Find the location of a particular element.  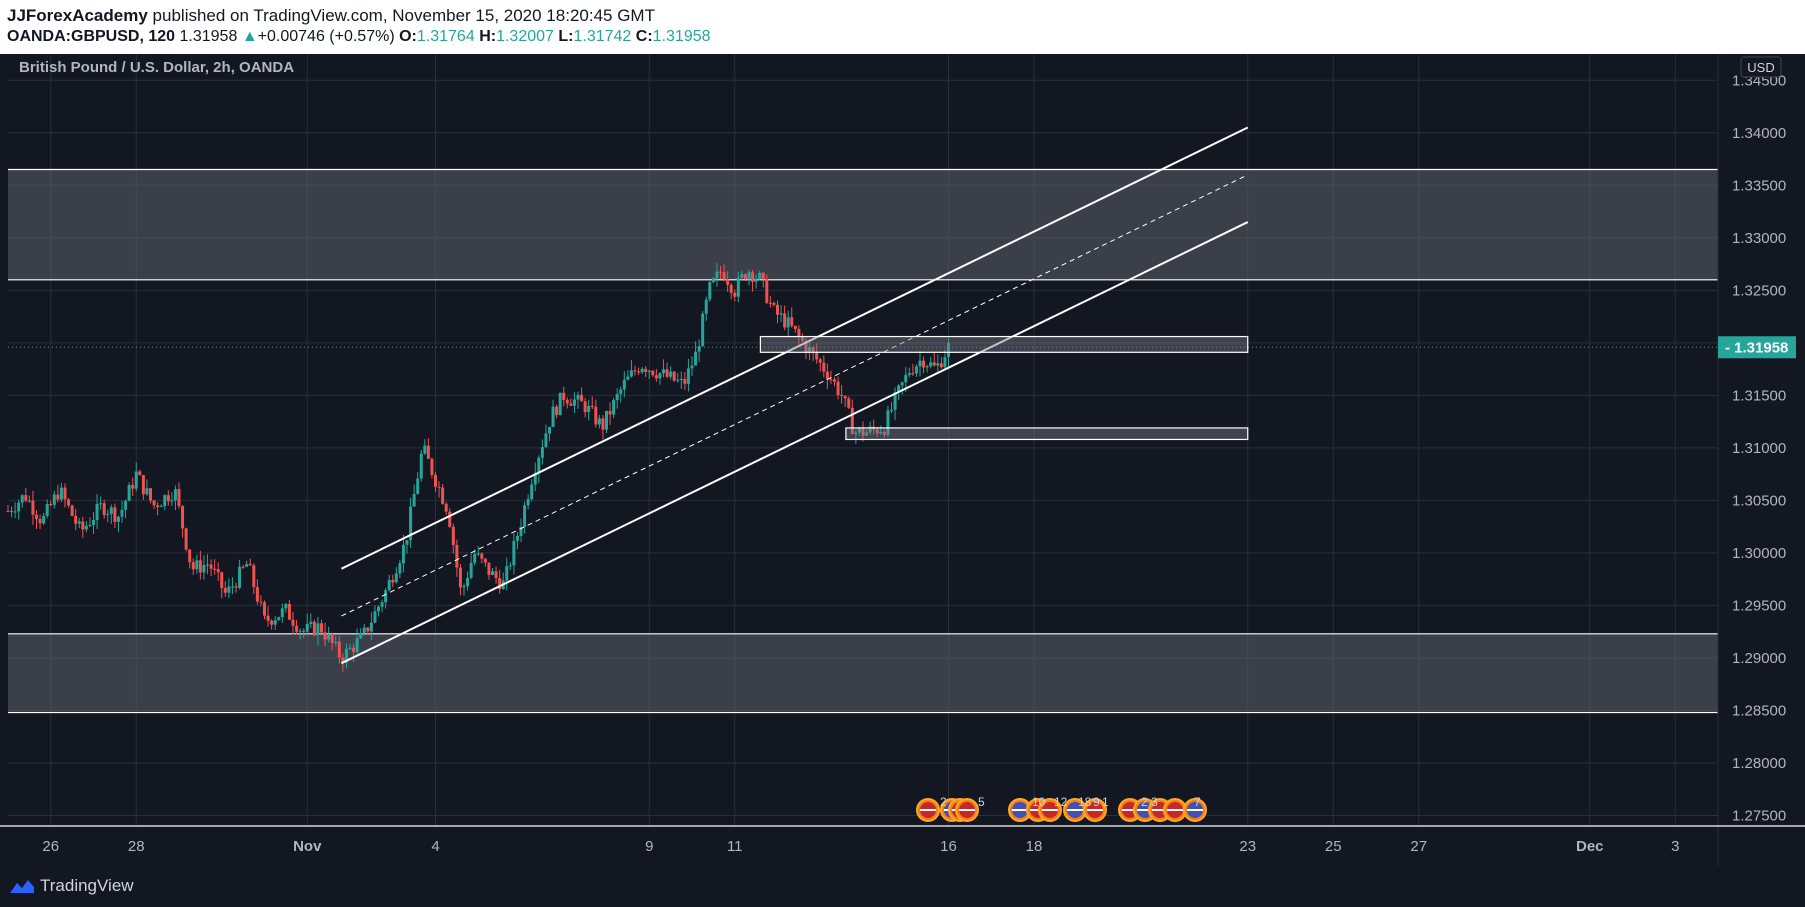

interval: 120 is located at coordinates (162, 36).